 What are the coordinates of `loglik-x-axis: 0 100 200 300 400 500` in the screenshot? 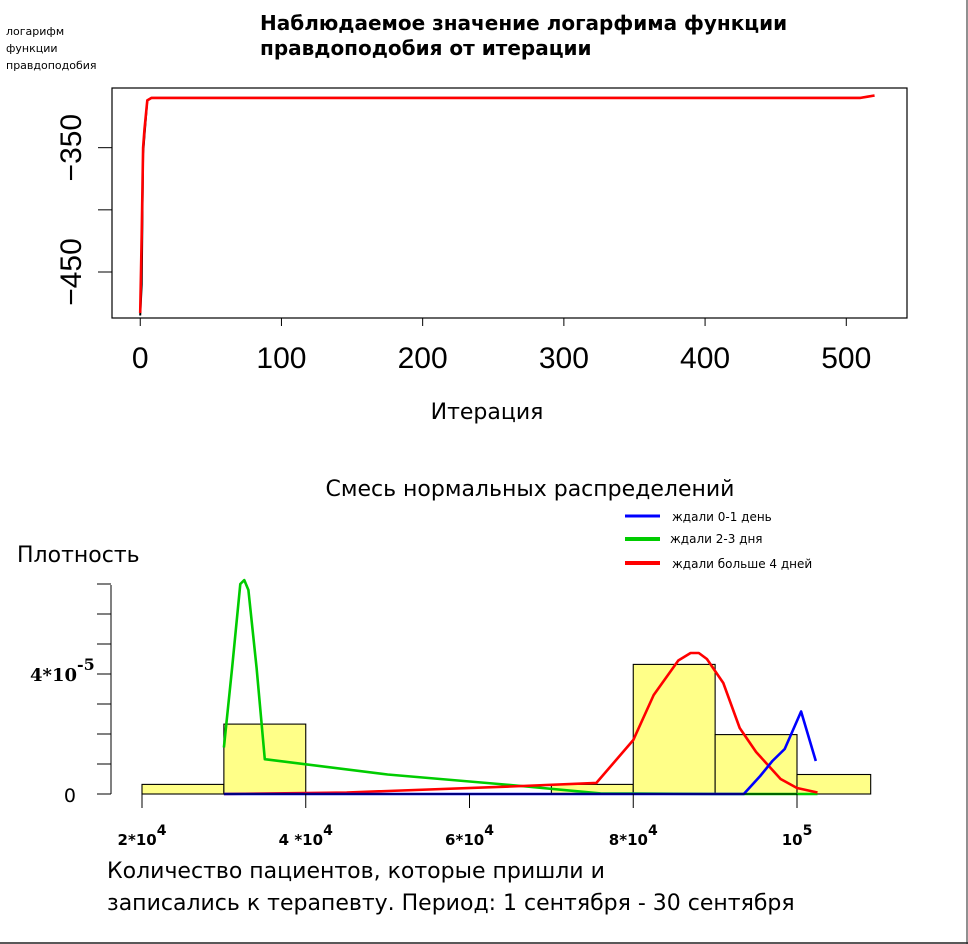 It's located at (501, 346).